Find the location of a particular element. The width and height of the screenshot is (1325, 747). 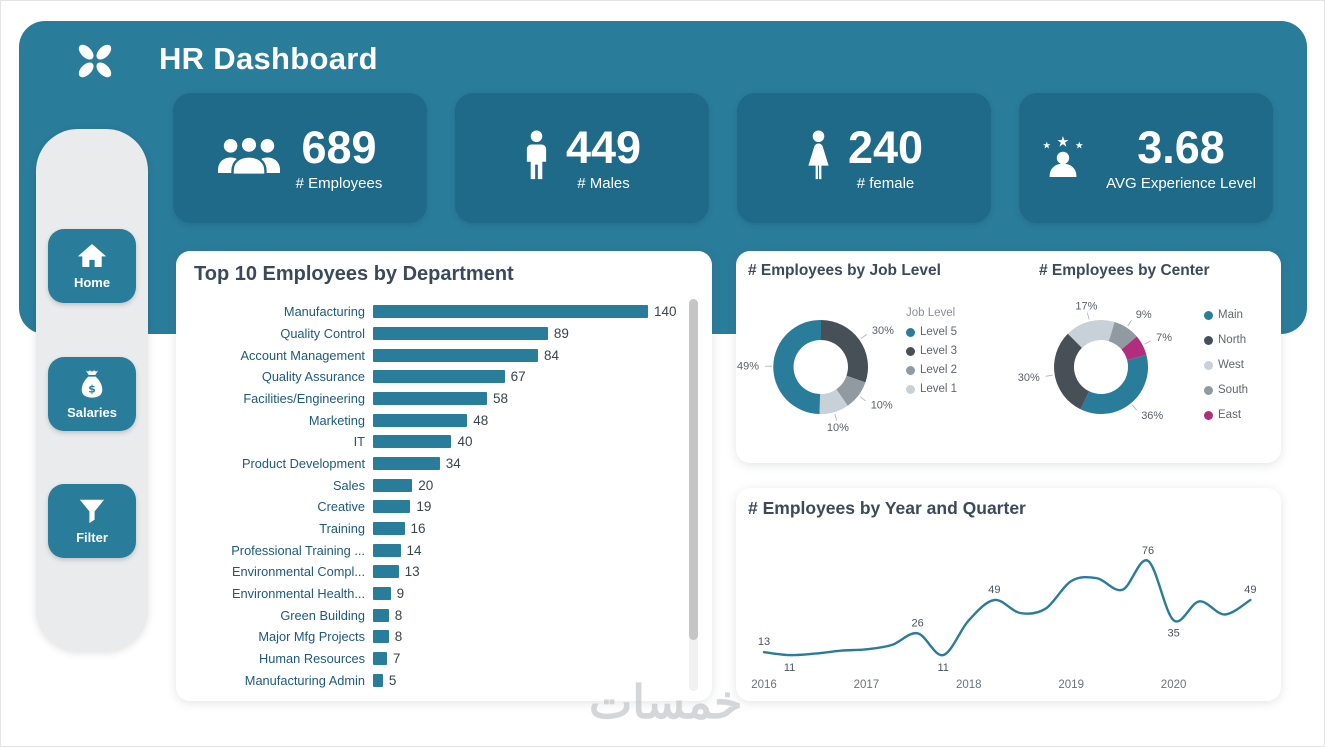

bar-track: 67 is located at coordinates (527, 377).